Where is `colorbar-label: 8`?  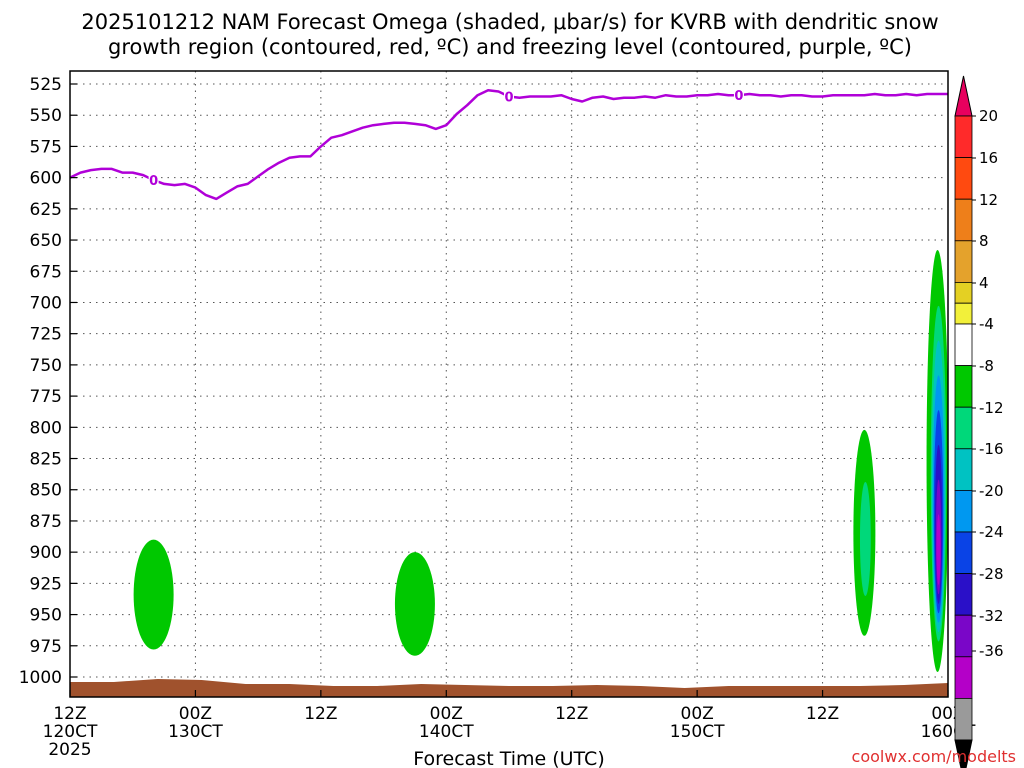 colorbar-label: 8 is located at coordinates (984, 241).